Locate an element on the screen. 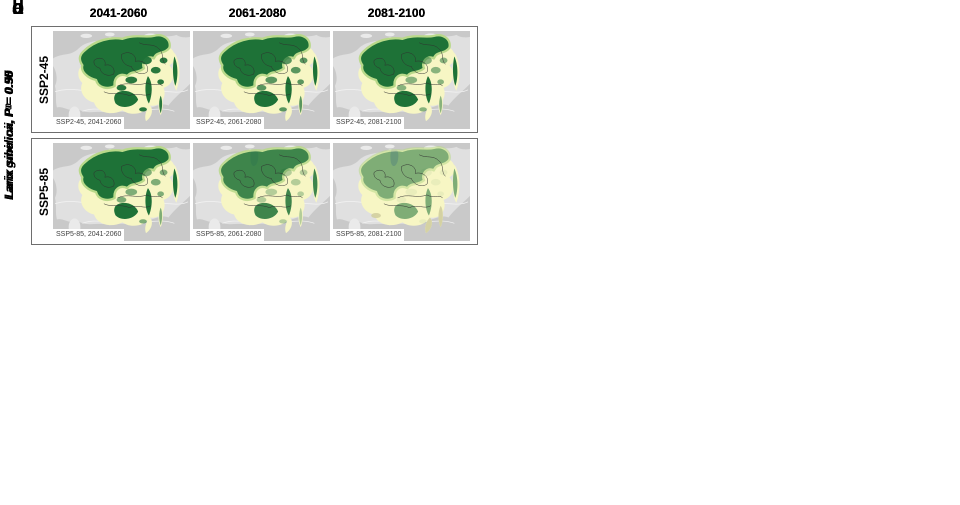 This screenshot has height=505, width=960. scenario-label: SSP2-45 is located at coordinates (44, 79).